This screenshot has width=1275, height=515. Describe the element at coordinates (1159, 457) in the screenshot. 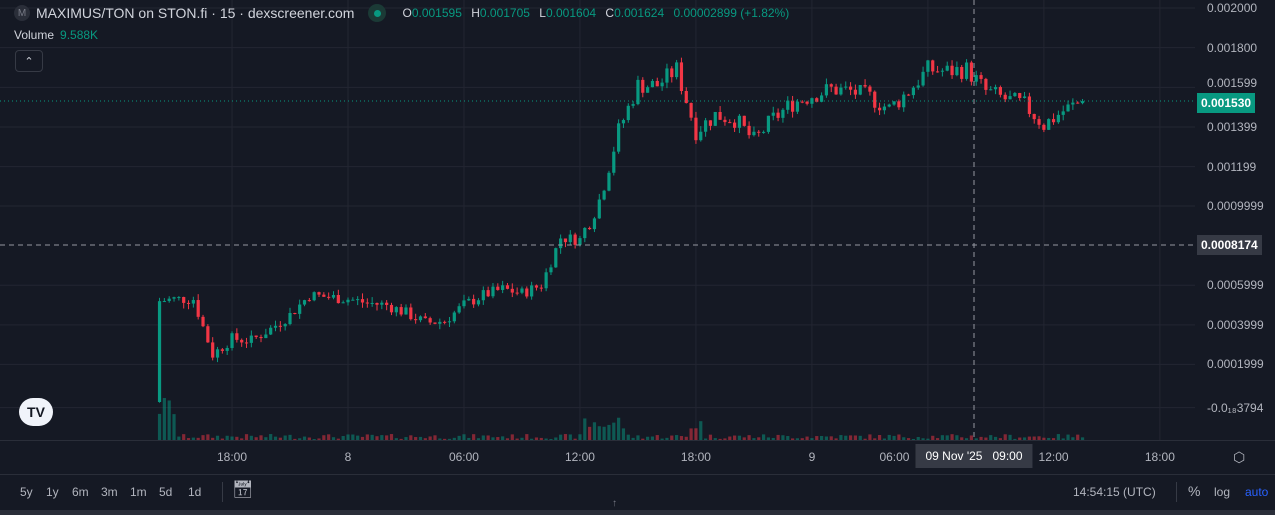

I see `time-tick-label: 18:00` at that location.